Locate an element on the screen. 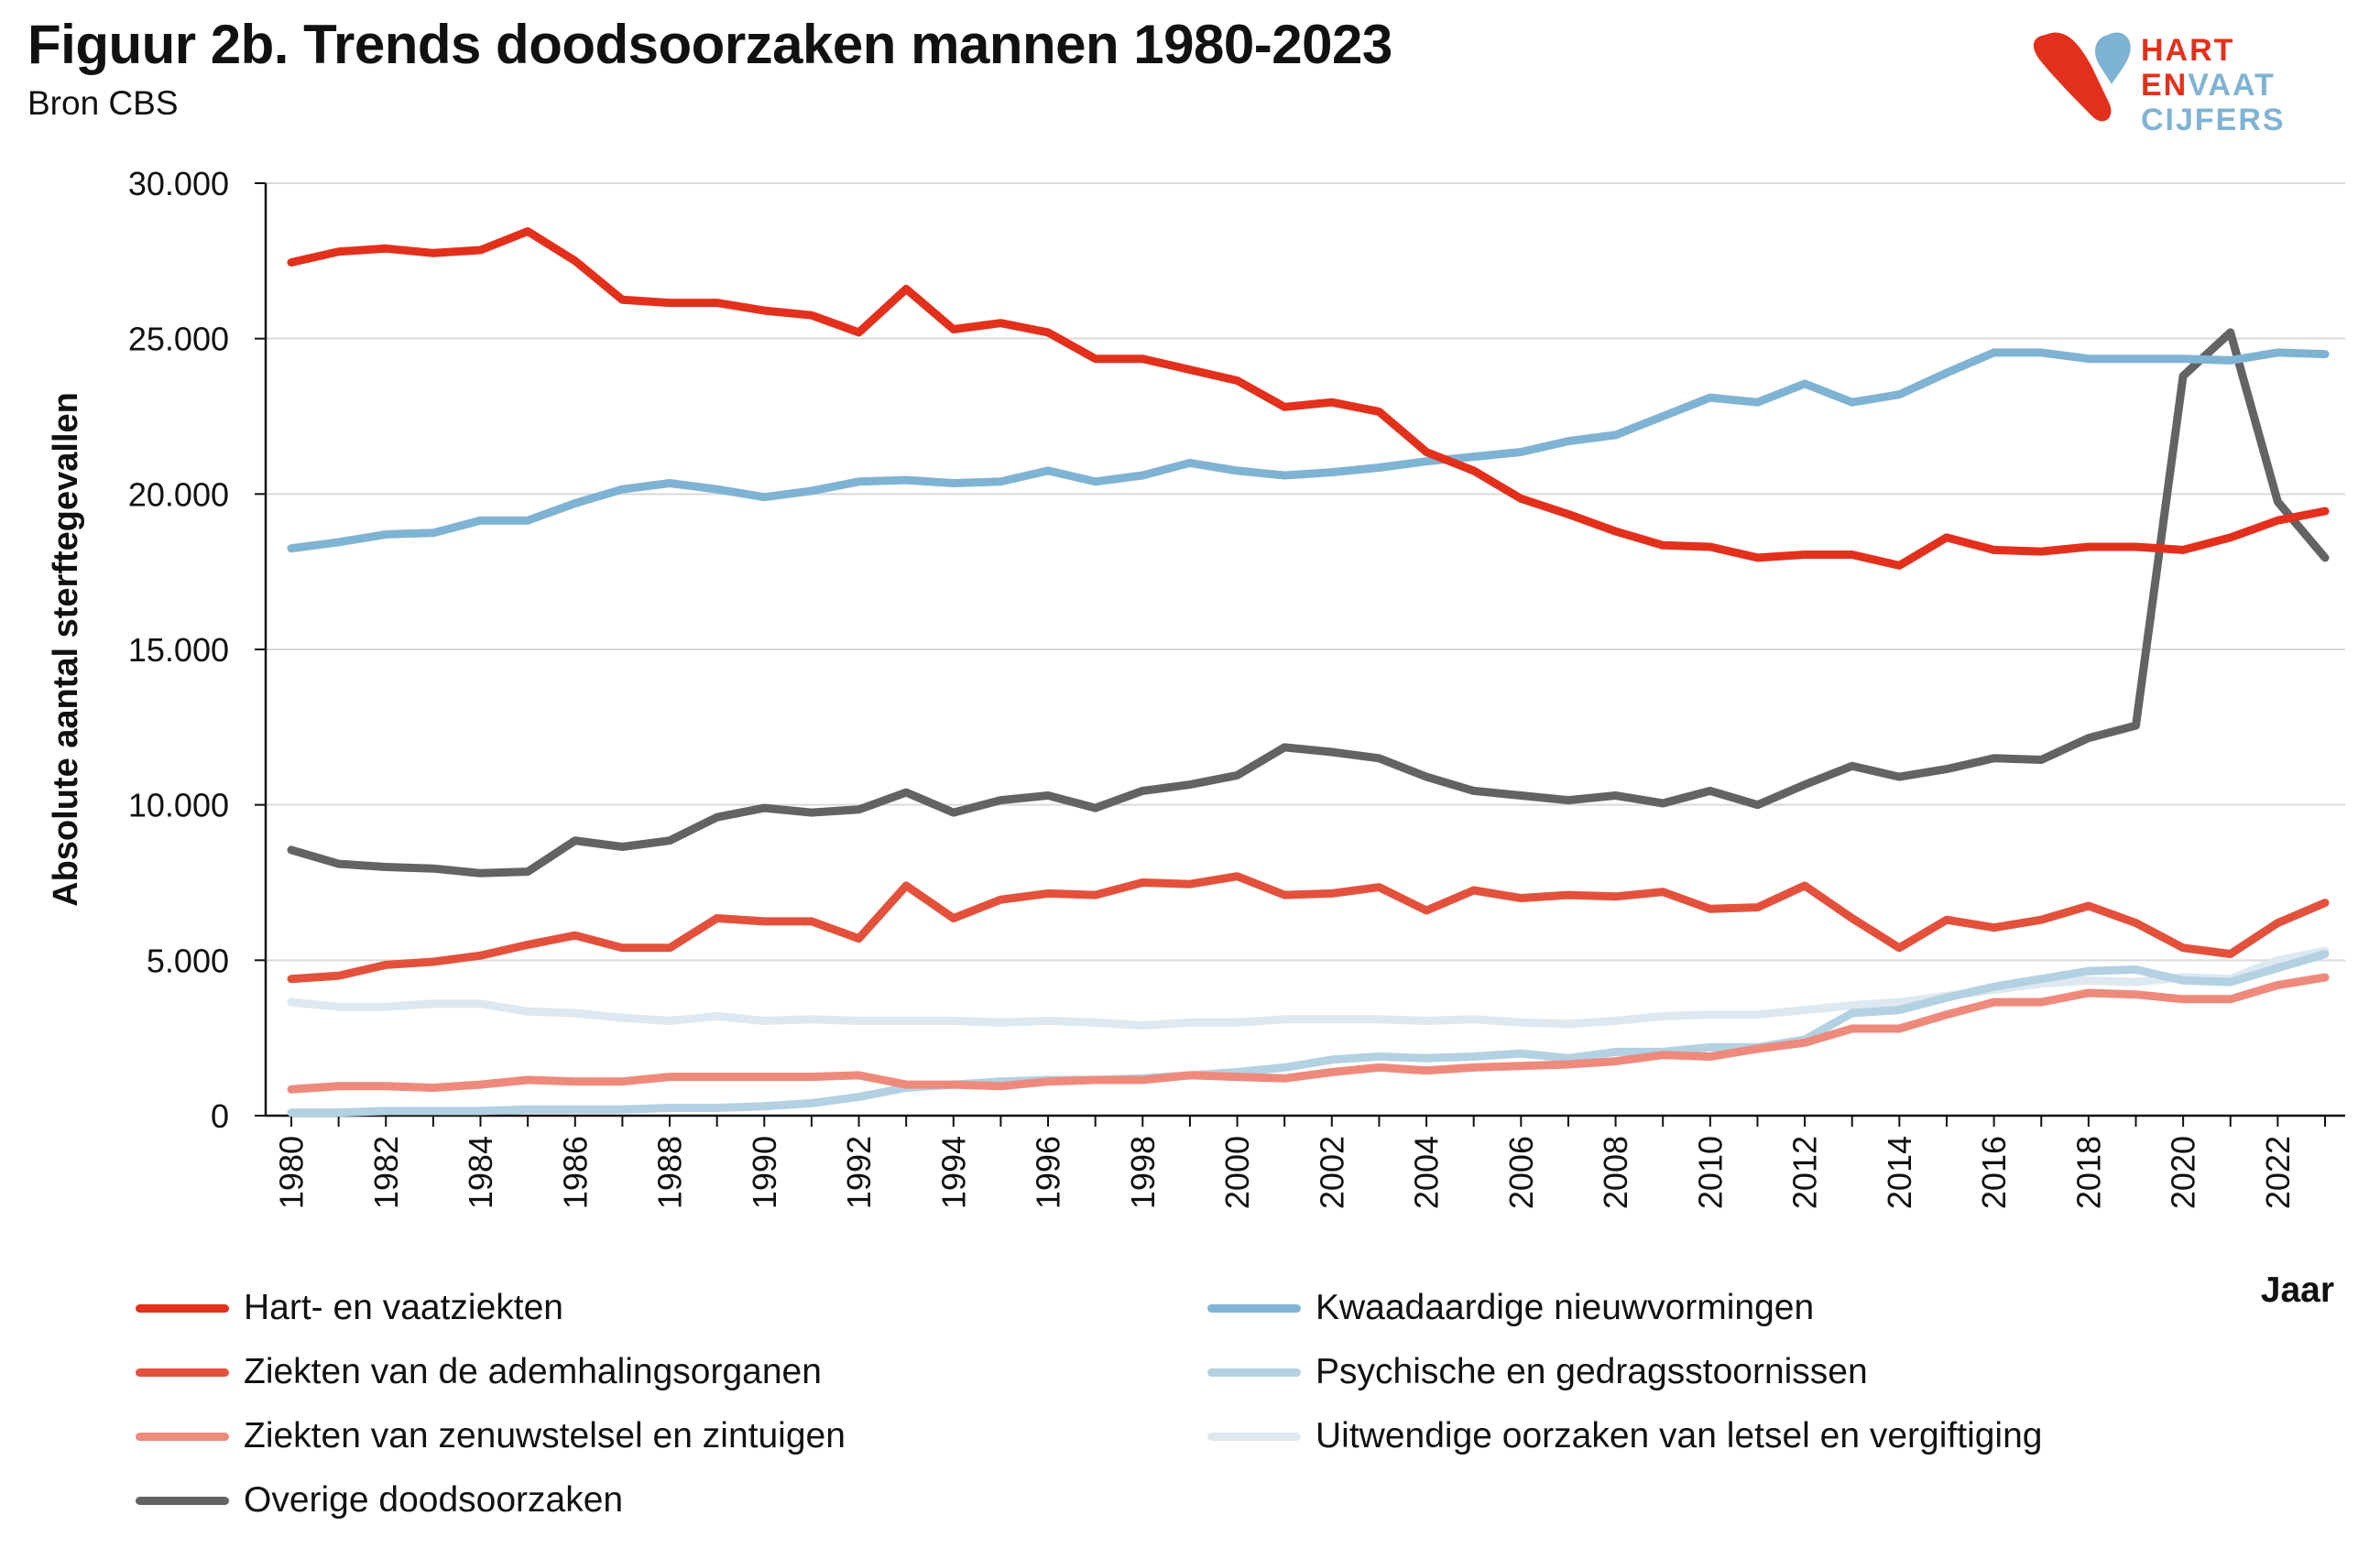 The image size is (2380, 1548). x-tick-label: 2014 is located at coordinates (1899, 1172).